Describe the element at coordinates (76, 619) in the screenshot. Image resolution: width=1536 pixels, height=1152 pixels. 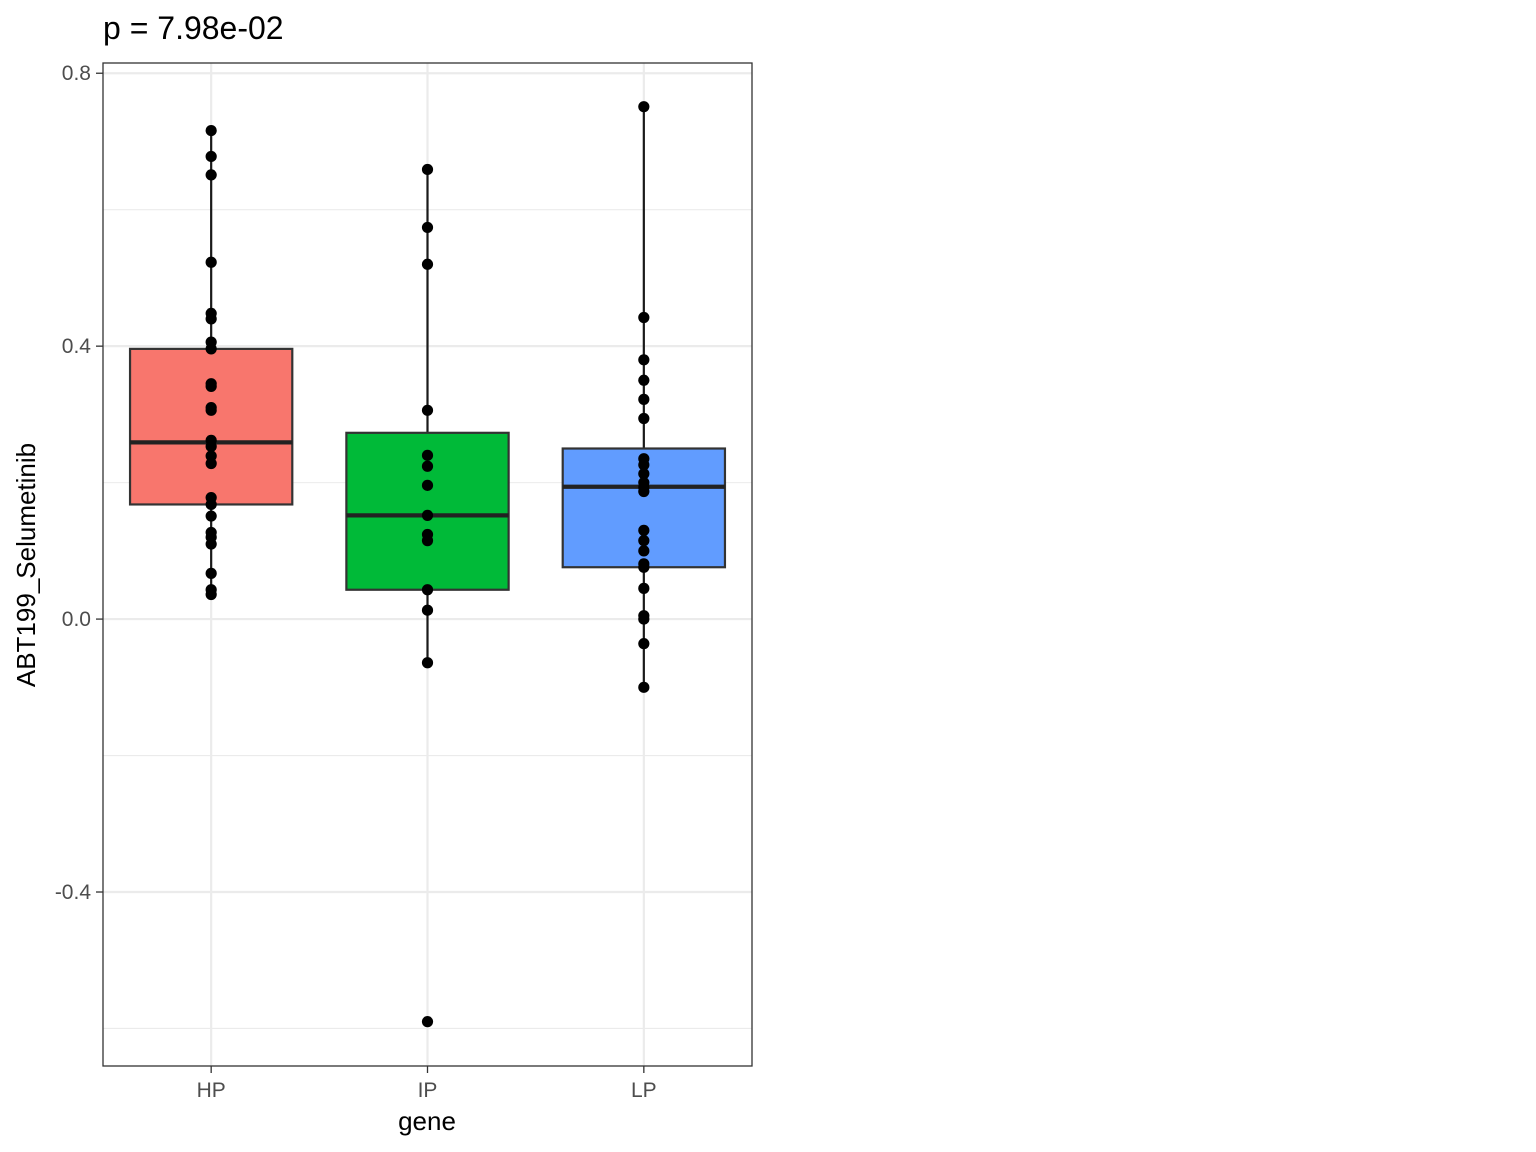
I see `y-tick-label: 0.0` at that location.